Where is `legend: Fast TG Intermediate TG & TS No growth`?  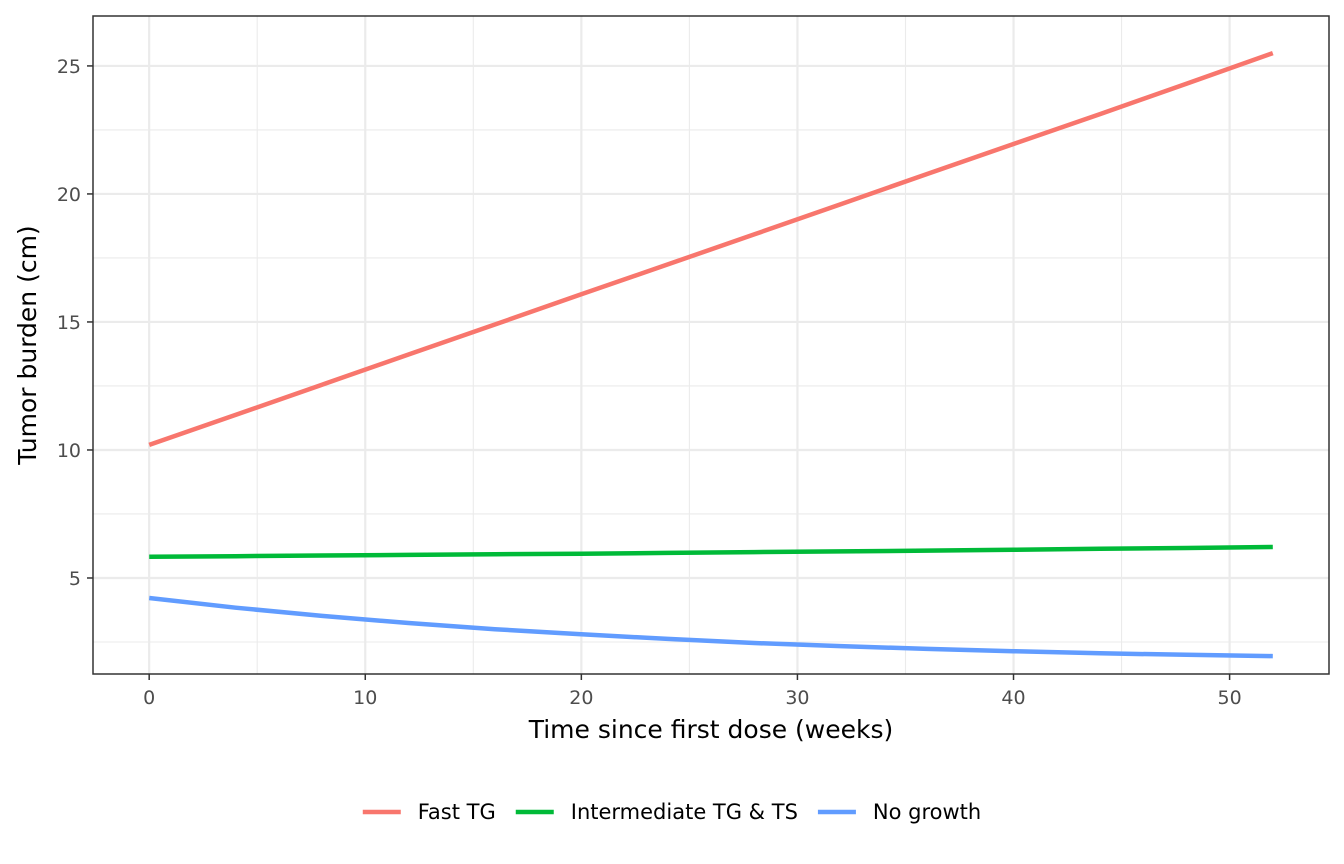
legend: Fast TG Intermediate TG & TS No growth is located at coordinates (671, 812).